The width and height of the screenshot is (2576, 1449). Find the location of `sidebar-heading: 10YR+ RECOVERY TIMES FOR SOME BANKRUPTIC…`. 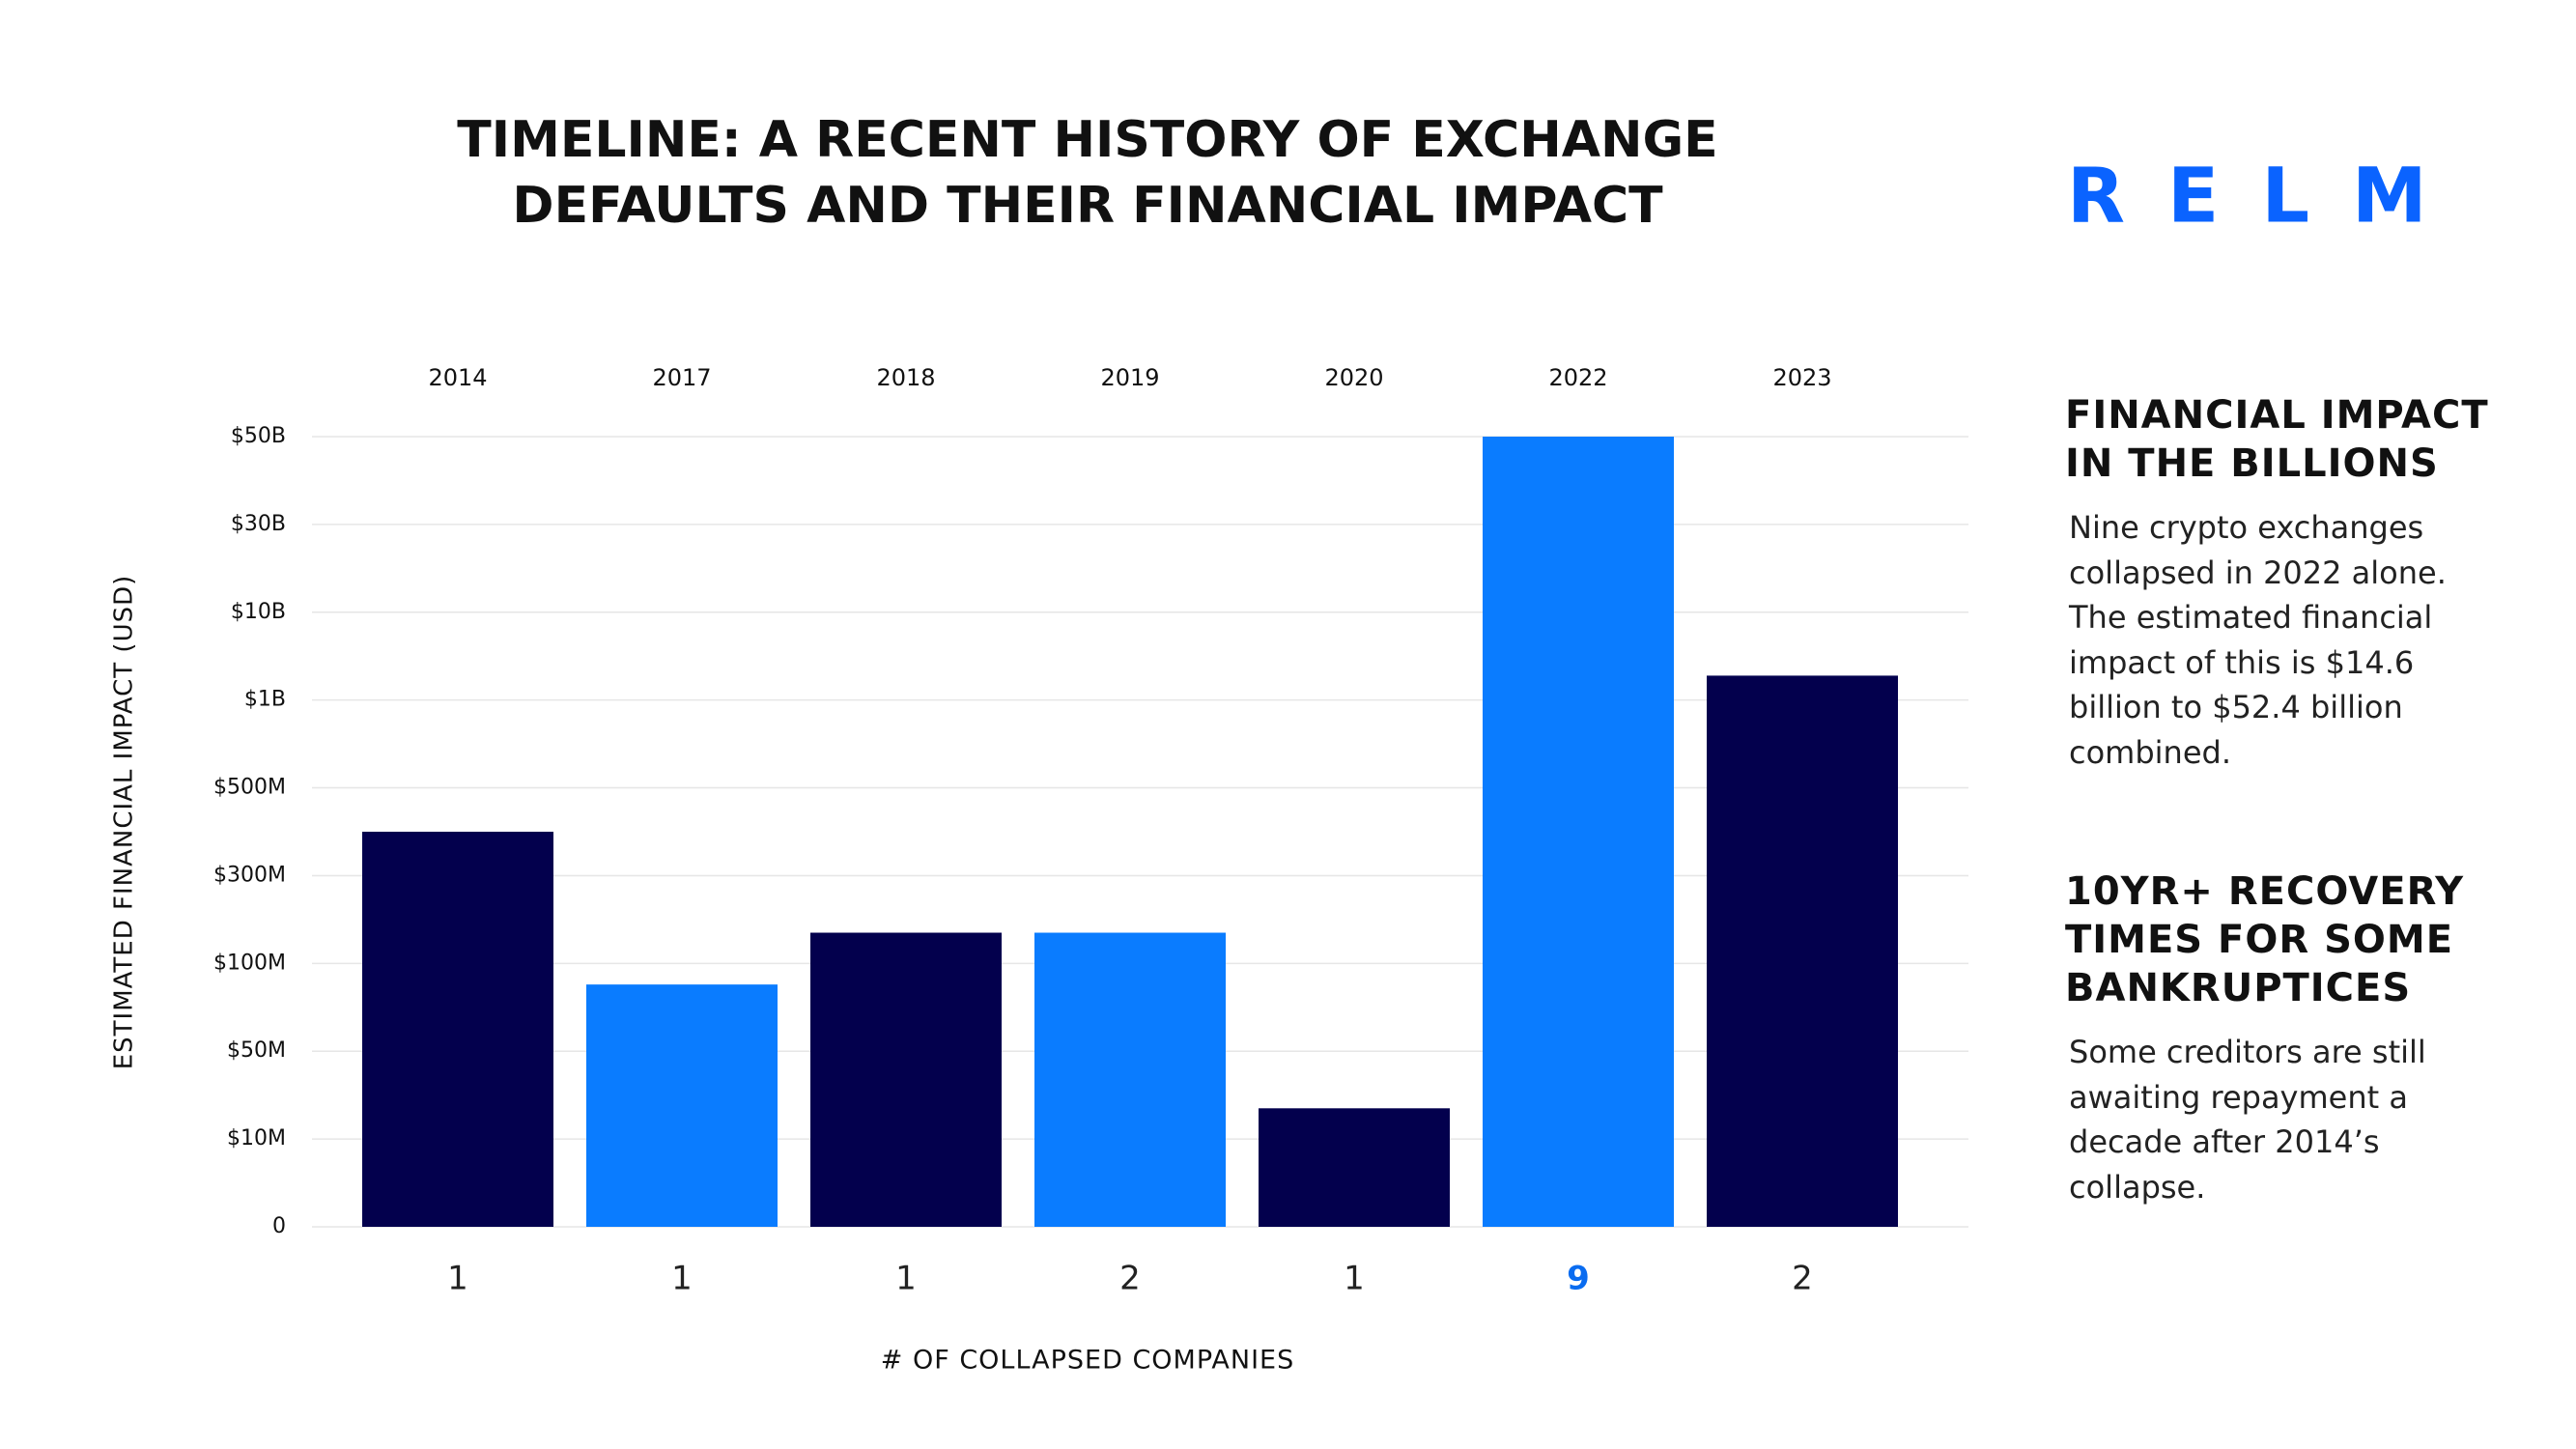

sidebar-heading: 10YR+ RECOVERY TIMES FOR SOME BANKRUPTIC… is located at coordinates (2265, 939).